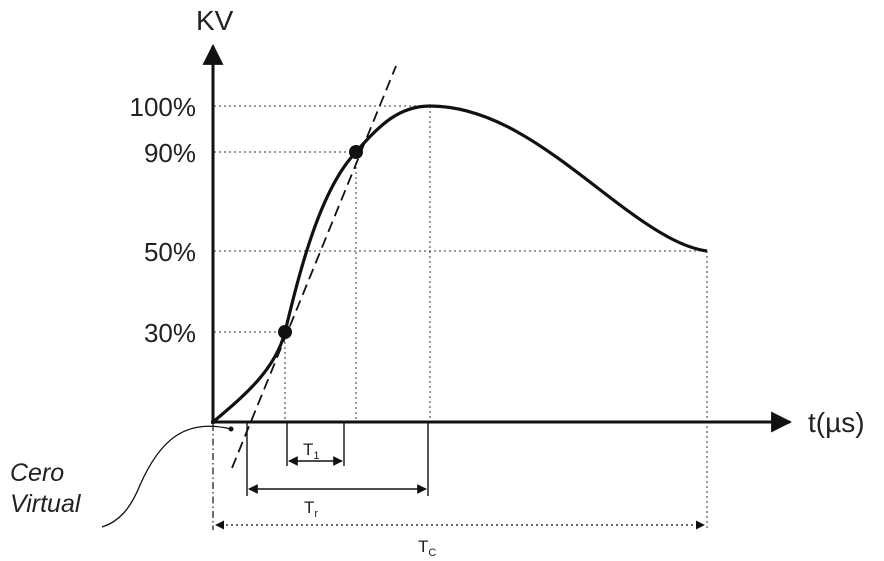 This screenshot has height=561, width=884. Describe the element at coordinates (427, 548) in the screenshot. I see `tc-label: TC` at that location.